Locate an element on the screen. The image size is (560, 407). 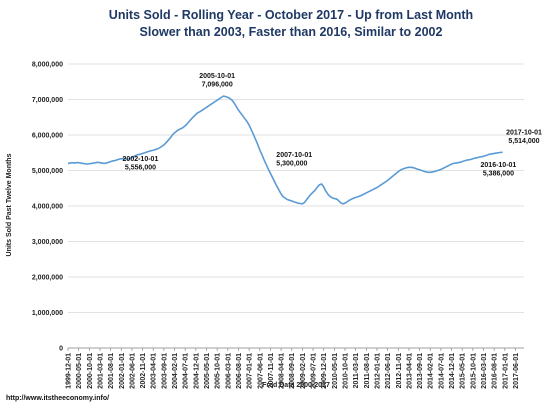
x-tick-label: 2014-12-01 is located at coordinates (452, 371).